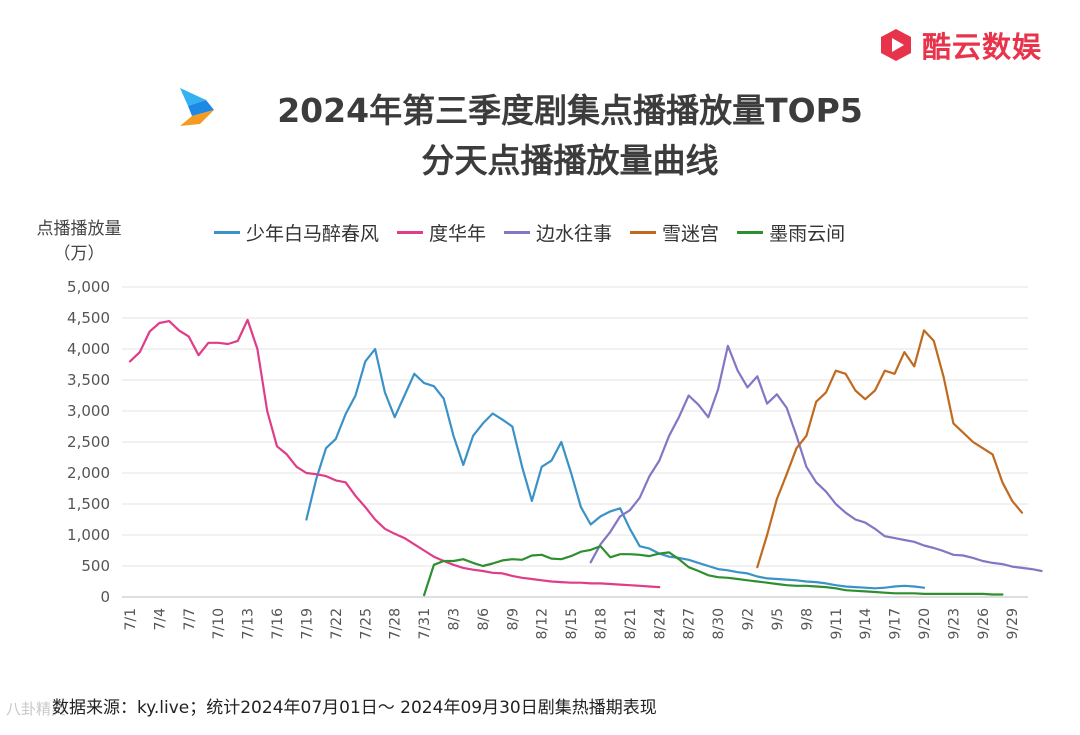 The width and height of the screenshot is (1080, 735). Describe the element at coordinates (454, 619) in the screenshot. I see `x-tick-label: 8/3` at that location.